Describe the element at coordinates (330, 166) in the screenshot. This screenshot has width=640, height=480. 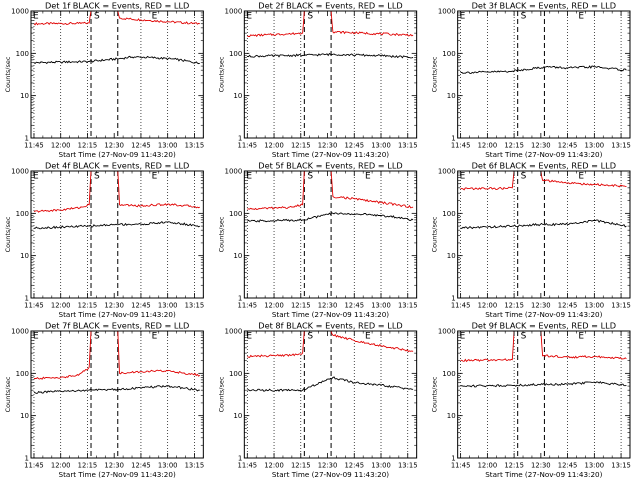
I see `chart-title: Det 5f BLACK = Events, RED = LLD` at that location.